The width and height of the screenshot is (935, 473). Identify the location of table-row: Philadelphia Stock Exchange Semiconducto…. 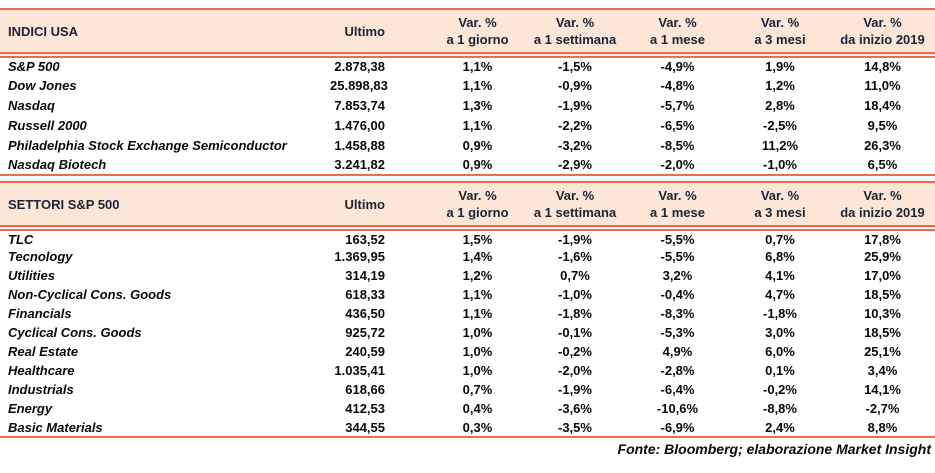
(467, 145).